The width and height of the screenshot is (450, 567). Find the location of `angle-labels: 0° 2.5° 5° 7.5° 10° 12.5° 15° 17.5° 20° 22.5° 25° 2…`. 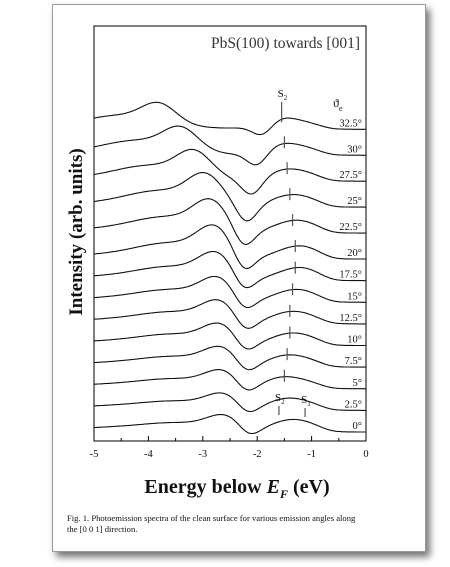

angle-labels: 0° 2.5° 5° 7.5° 10° 12.5° 15° 17.5° 20° 22.5° 25° 2… is located at coordinates (350, 275).